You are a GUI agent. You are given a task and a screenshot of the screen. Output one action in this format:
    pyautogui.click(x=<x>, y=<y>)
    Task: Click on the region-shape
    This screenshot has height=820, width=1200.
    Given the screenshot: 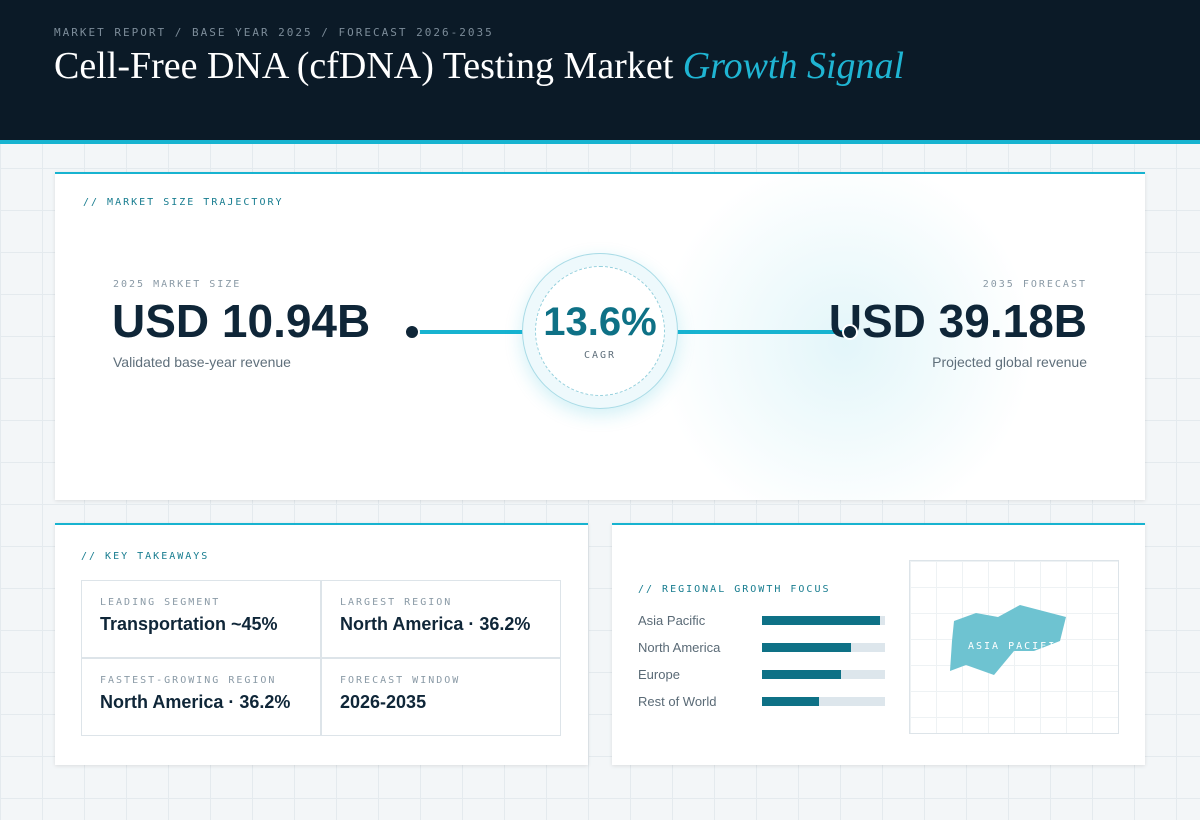 What is the action you would take?
    pyautogui.click(x=1008, y=640)
    